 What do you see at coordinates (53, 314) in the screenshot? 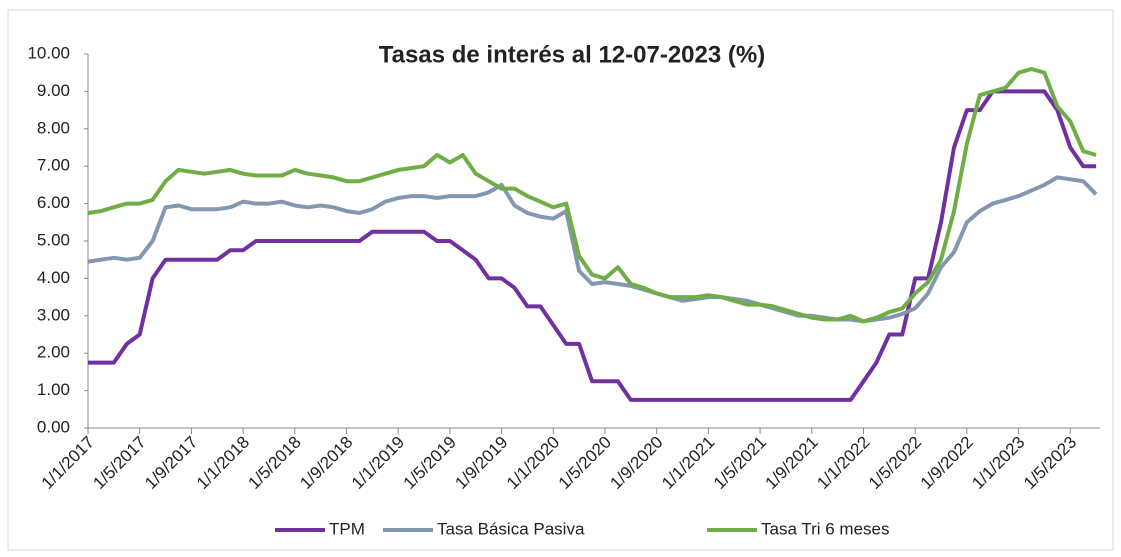
I see `y-tick-label: 3.00` at bounding box center [53, 314].